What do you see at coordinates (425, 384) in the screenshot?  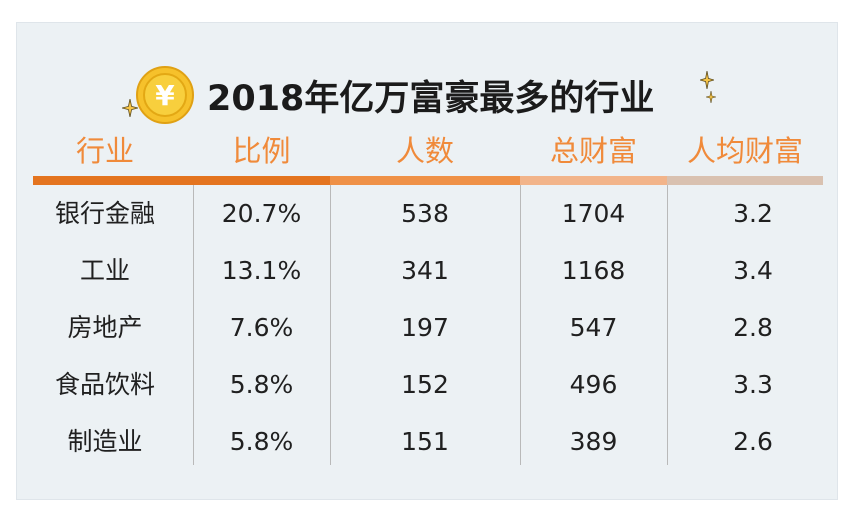 I see `cell-count: 152` at bounding box center [425, 384].